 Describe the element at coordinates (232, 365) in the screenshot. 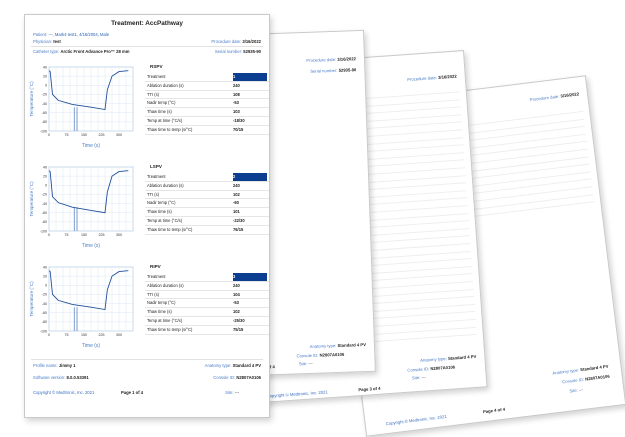

I see `anatomy-type: Anatomy type: Standard 4 PV` at that location.